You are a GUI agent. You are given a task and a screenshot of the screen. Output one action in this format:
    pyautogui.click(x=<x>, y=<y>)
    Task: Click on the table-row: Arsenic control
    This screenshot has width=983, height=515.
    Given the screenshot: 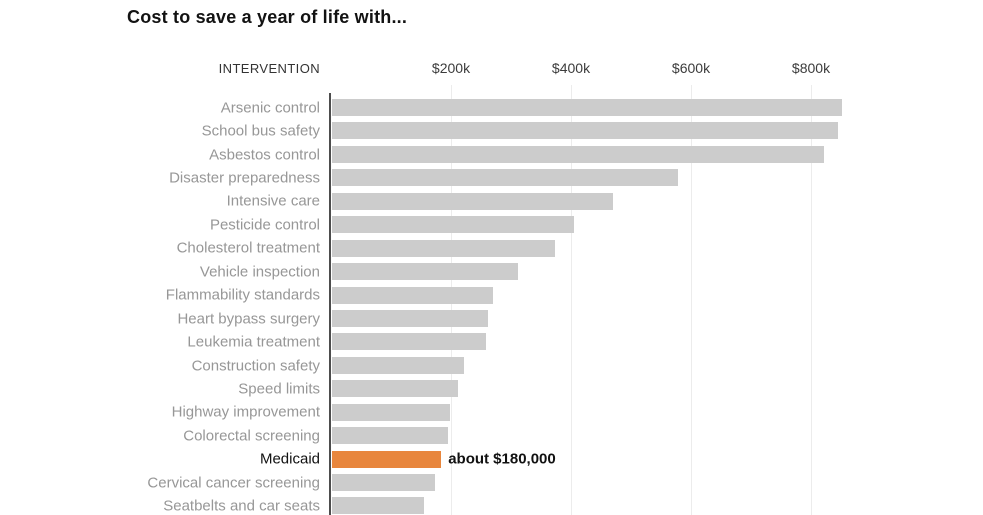 What is the action you would take?
    pyautogui.click(x=491, y=107)
    